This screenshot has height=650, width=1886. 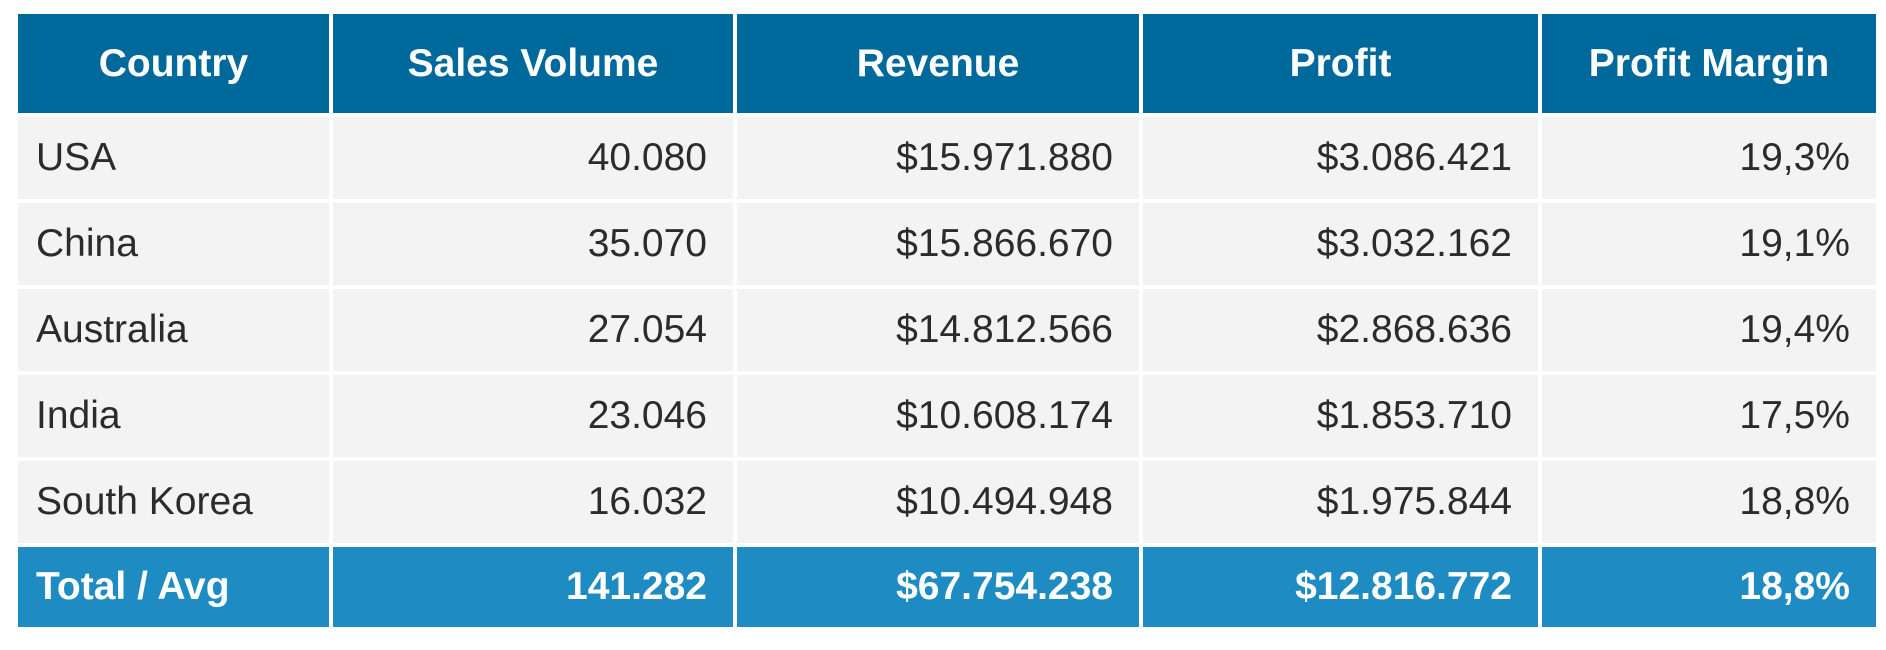 What do you see at coordinates (1340, 244) in the screenshot?
I see `profit-cell: $3.032.162` at bounding box center [1340, 244].